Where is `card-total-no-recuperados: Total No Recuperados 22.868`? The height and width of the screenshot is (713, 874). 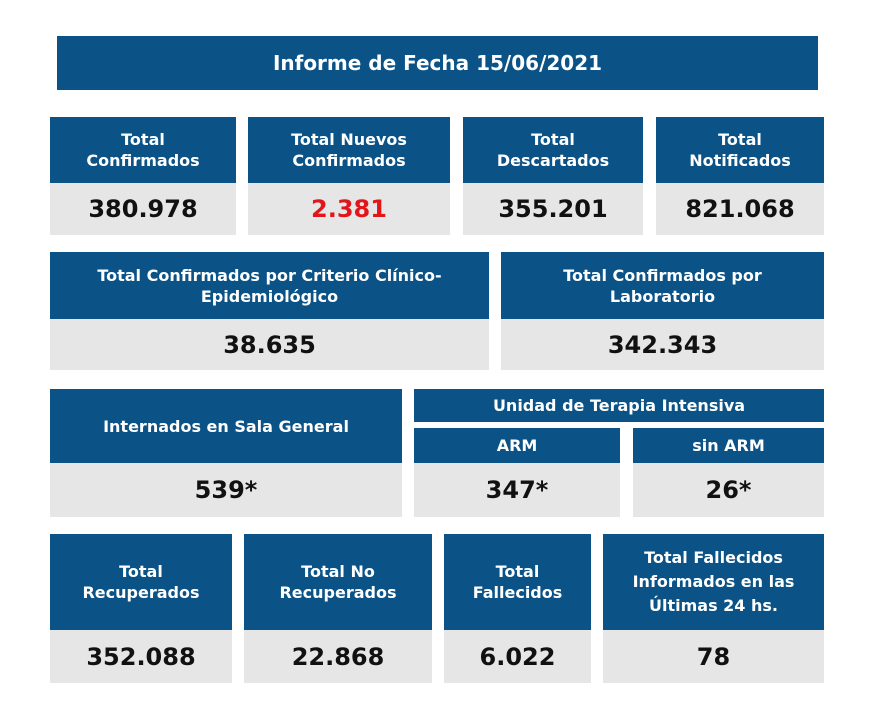
card-total-no-recuperados: Total No Recuperados 22.868 is located at coordinates (338, 608).